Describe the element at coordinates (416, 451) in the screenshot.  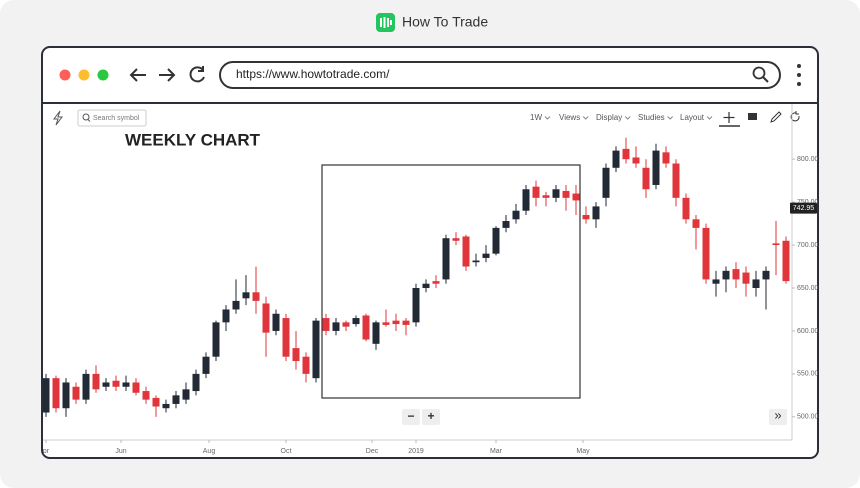
I see `x-tick-label: 2019` at that location.